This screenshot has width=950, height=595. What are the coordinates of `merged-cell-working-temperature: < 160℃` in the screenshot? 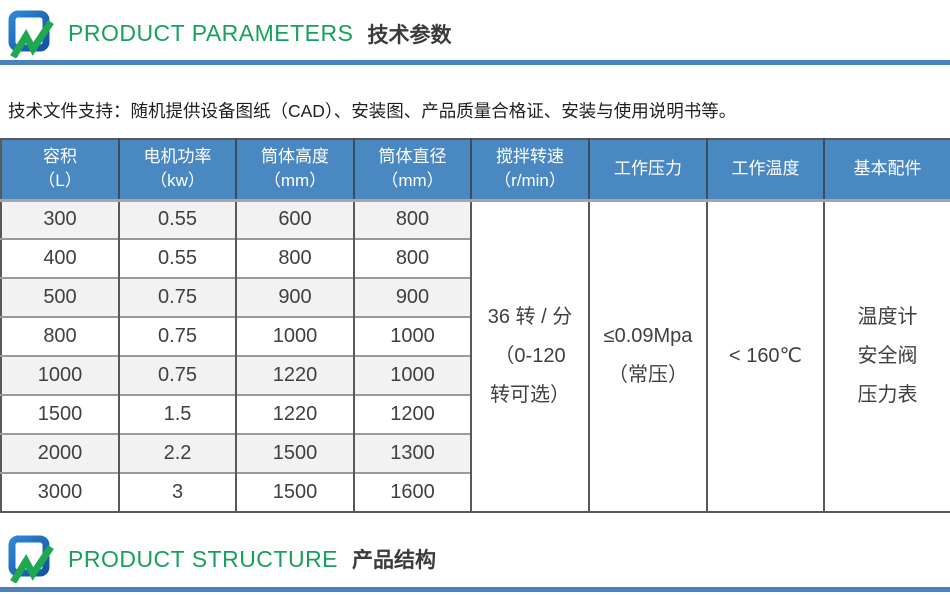 It's located at (765, 356).